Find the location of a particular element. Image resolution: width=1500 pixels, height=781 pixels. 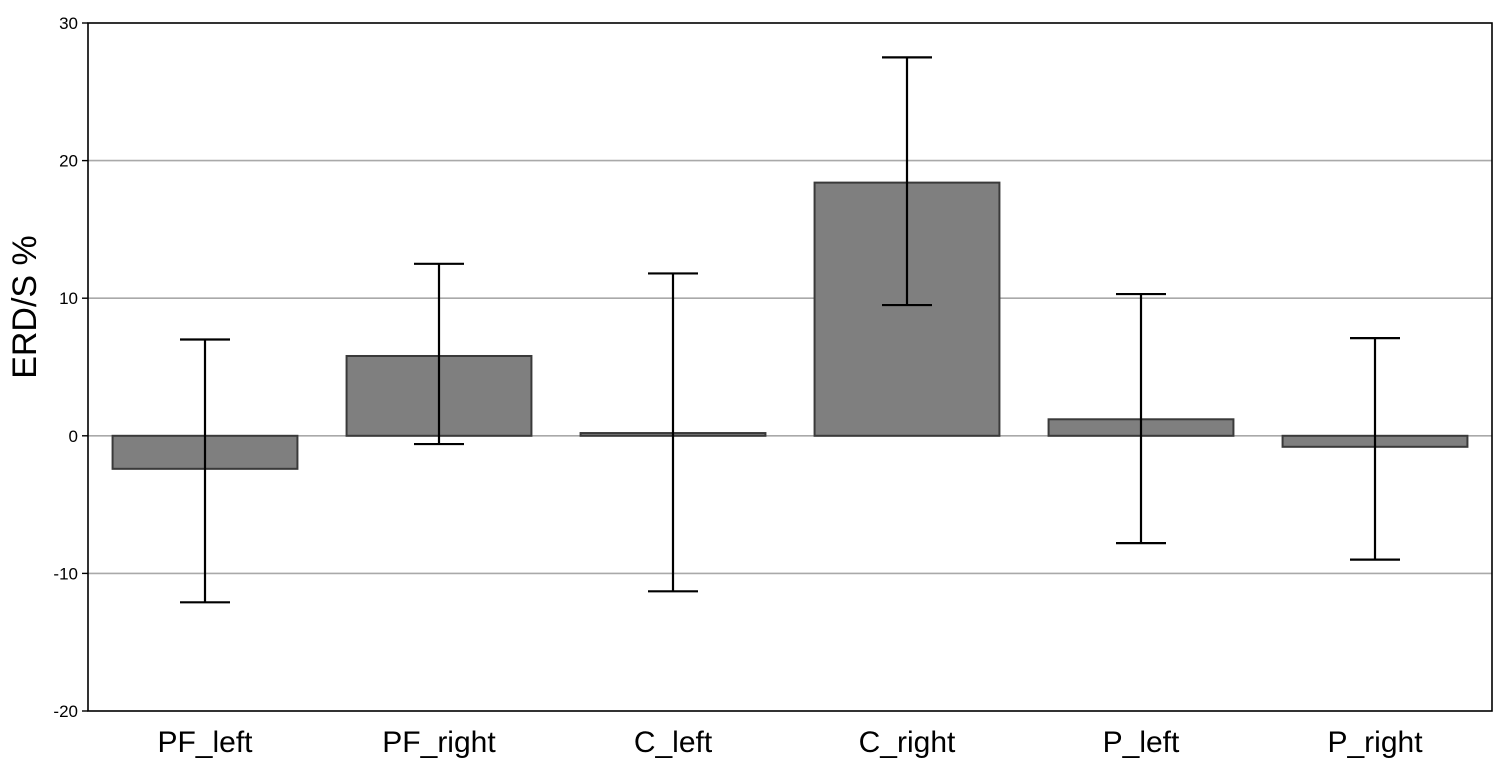

y-tick-label: 30 is located at coordinates (68, 23).